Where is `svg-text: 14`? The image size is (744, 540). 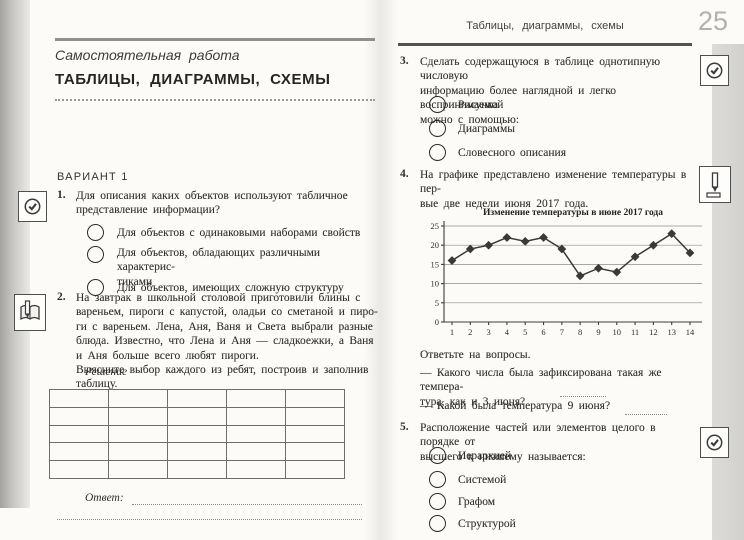
svg-text: 14 is located at coordinates (690, 332).